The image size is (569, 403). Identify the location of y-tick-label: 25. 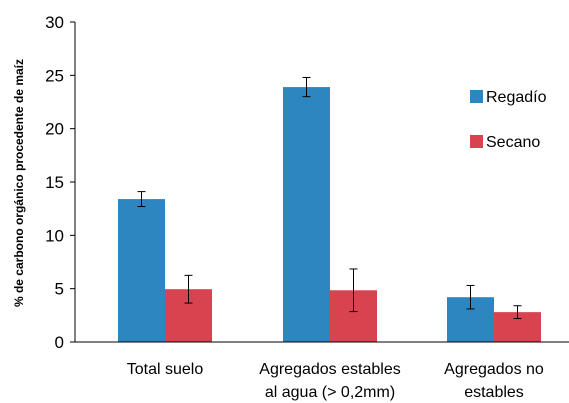
(54, 75).